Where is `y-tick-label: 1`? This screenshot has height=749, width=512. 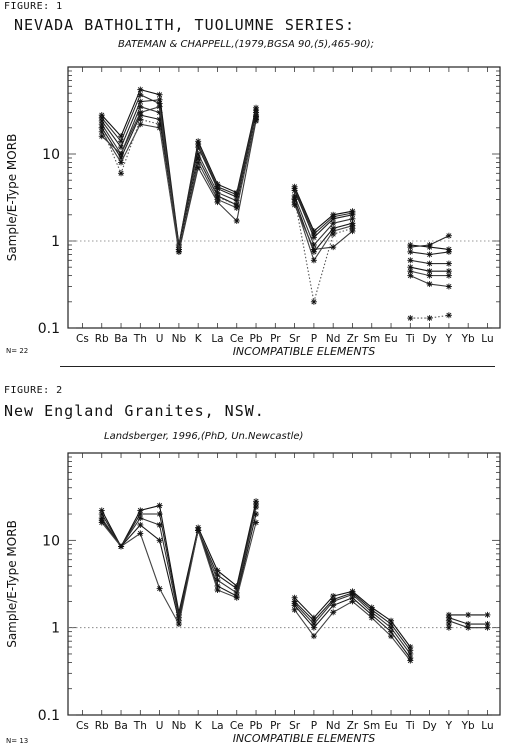
y-tick-label: 1 is located at coordinates (55, 242).